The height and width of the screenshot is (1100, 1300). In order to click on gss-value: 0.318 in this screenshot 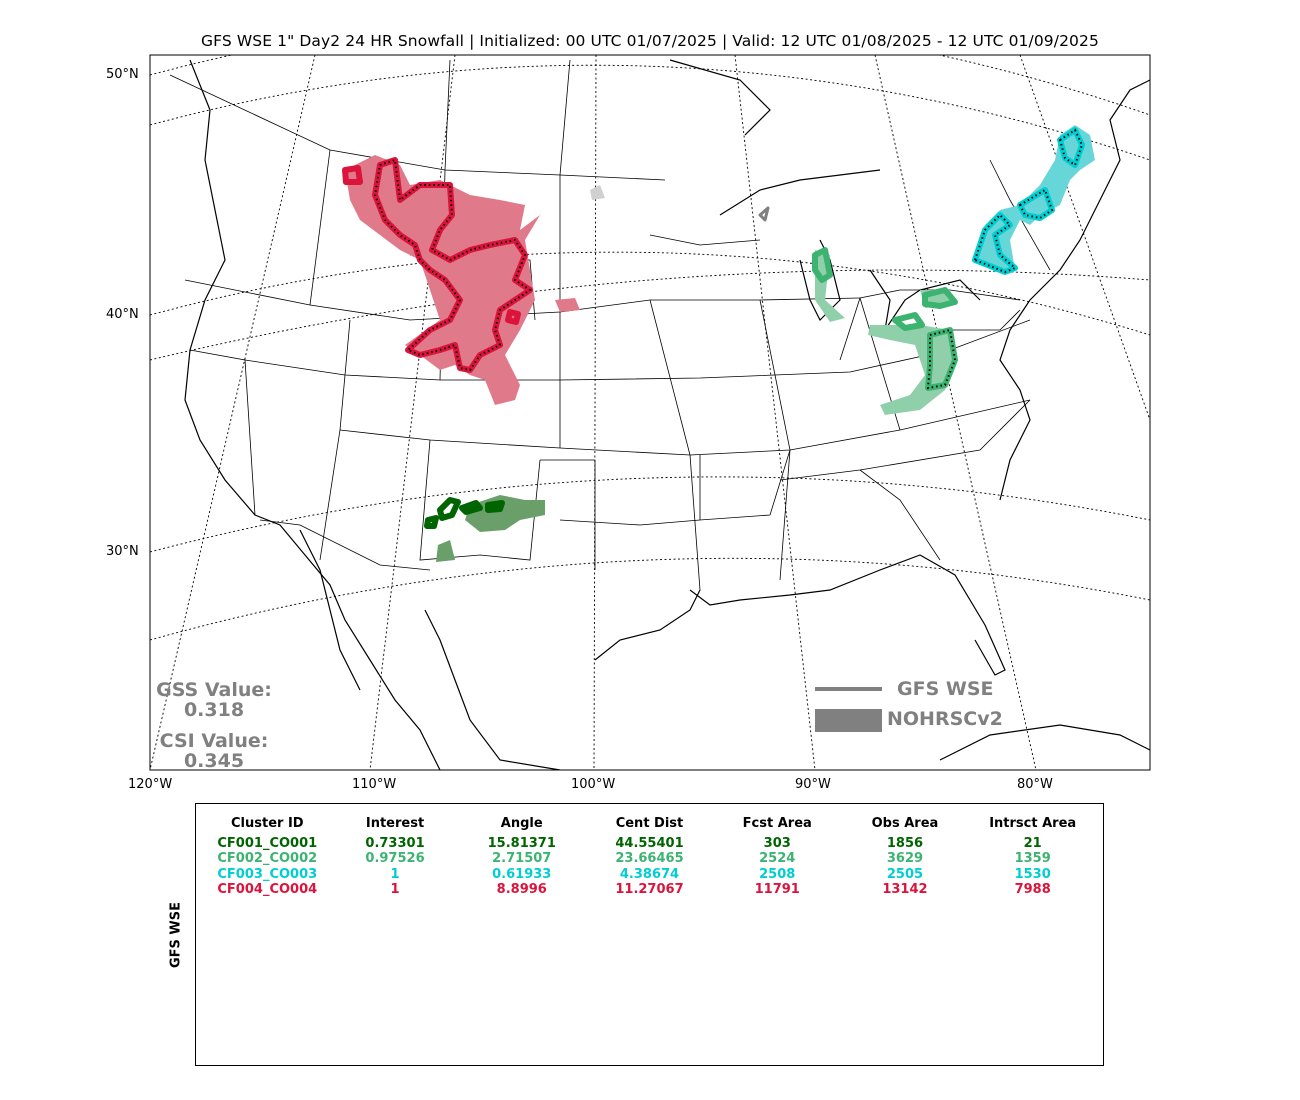, I will do `click(214, 710)`.